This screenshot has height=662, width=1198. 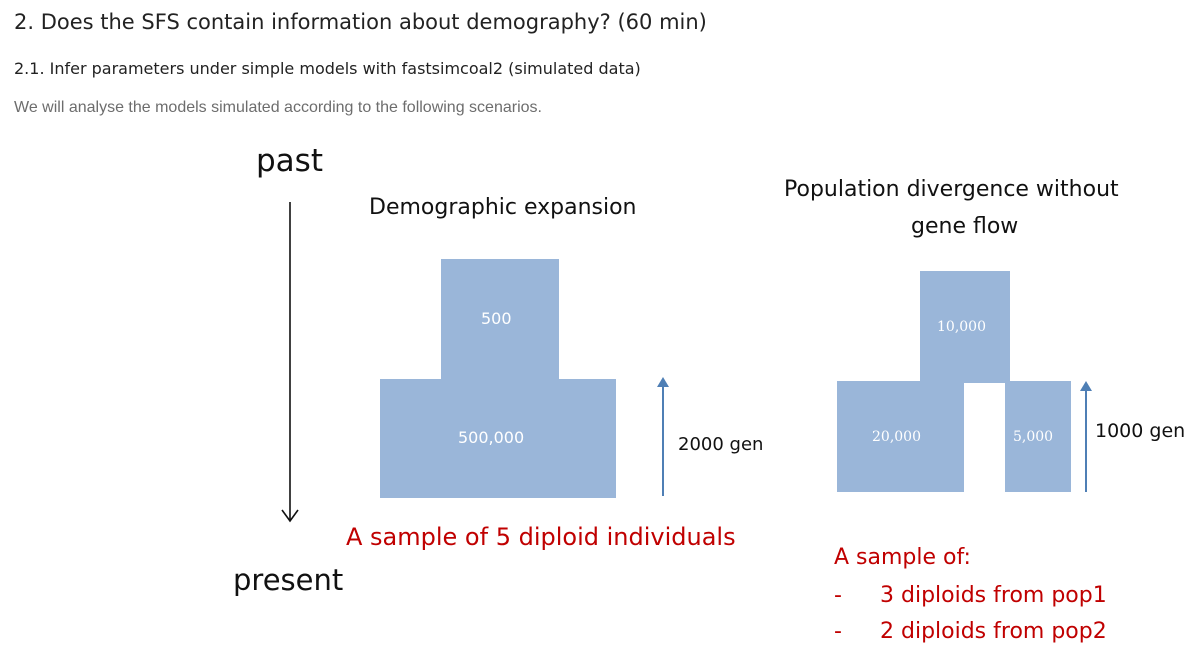 I want to click on expansion-time-label: 2000 gen, so click(x=721, y=444).